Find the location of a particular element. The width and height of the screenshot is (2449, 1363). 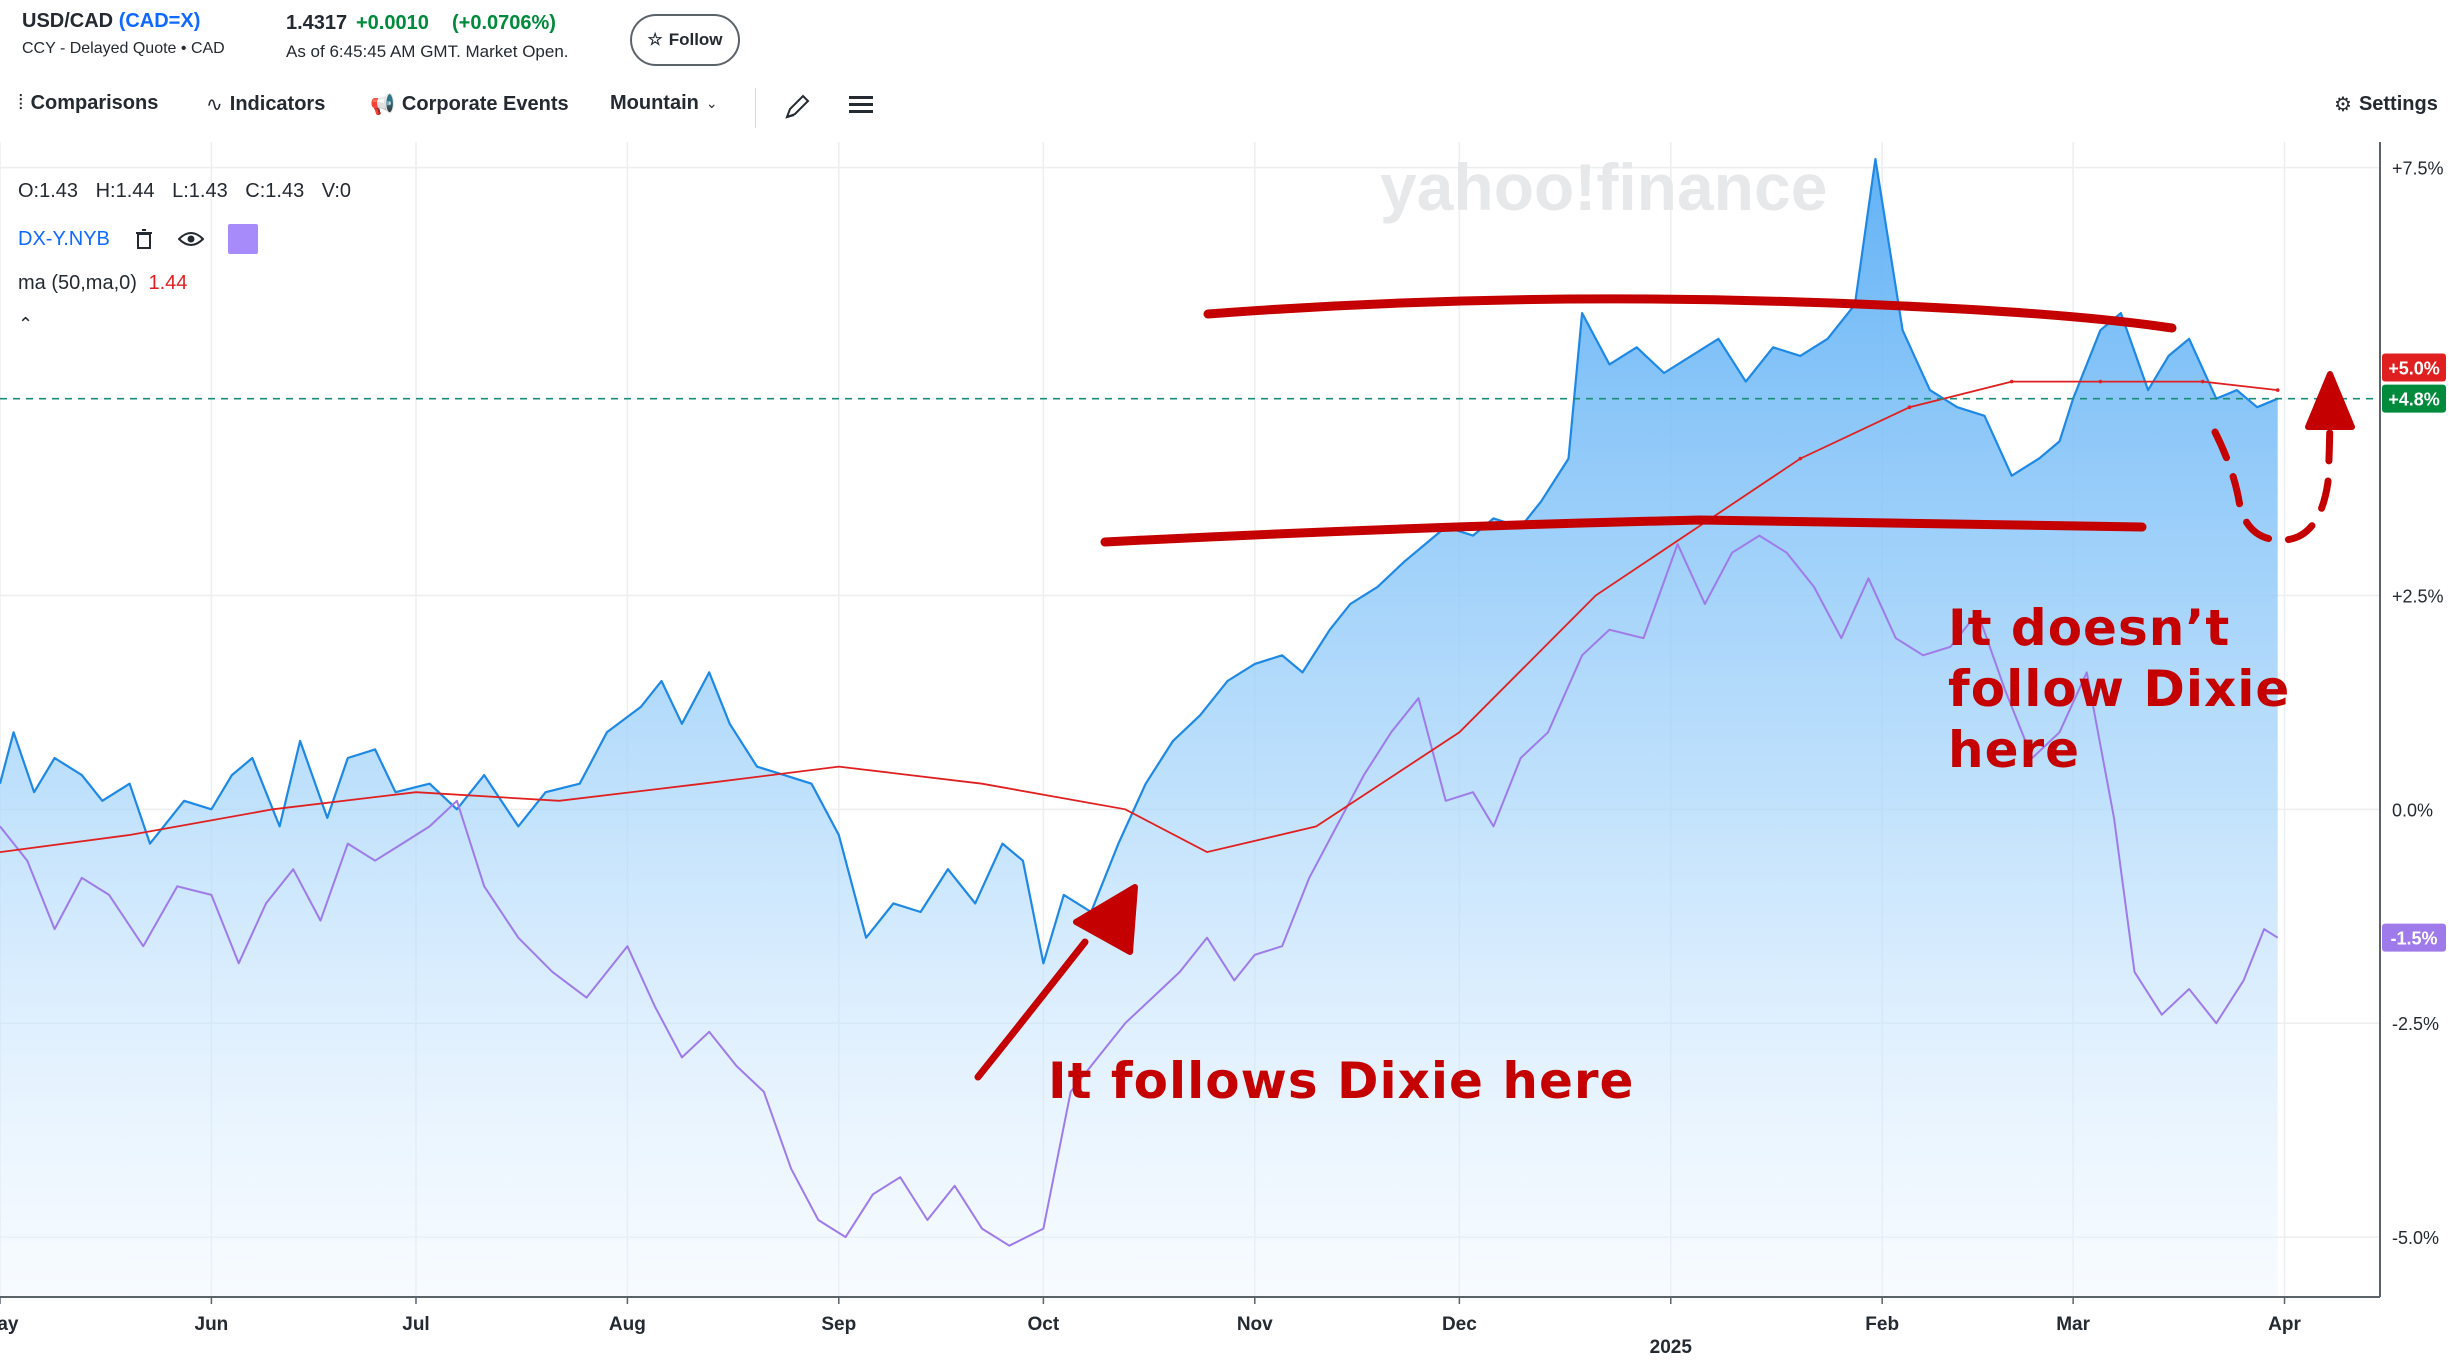

annotation-line-3: here is located at coordinates (2014, 750).